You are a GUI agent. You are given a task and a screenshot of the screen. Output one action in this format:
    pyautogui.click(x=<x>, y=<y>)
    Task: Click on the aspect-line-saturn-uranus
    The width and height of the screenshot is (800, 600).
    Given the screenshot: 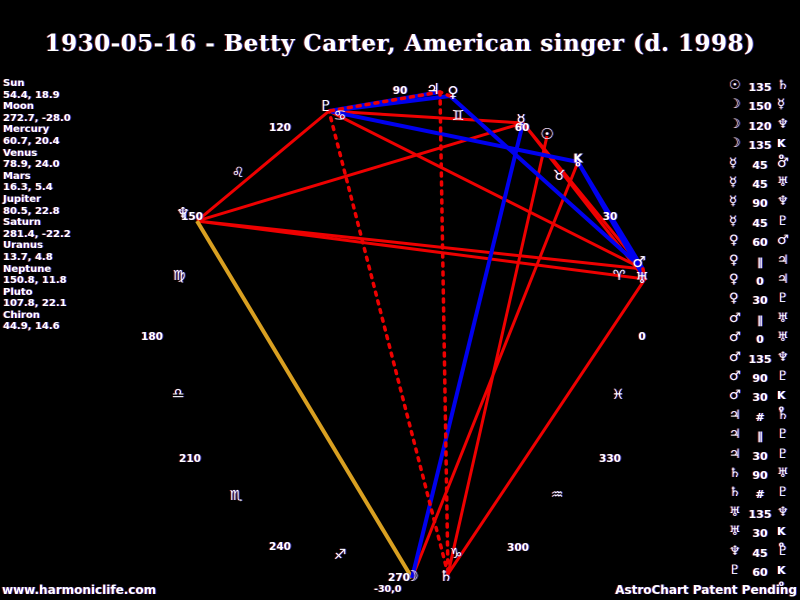 What is the action you would take?
    pyautogui.click(x=546, y=426)
    